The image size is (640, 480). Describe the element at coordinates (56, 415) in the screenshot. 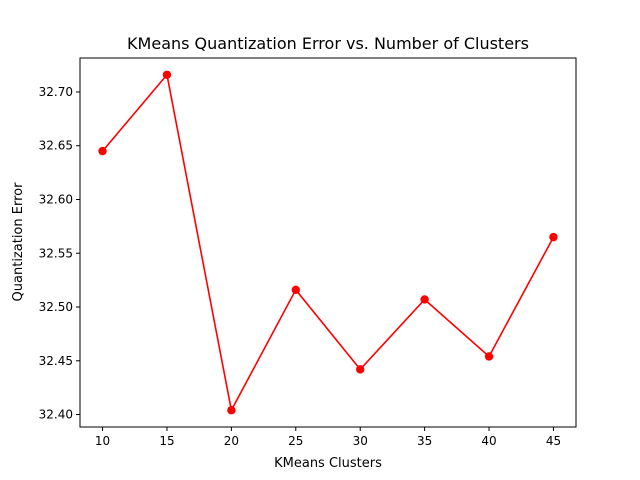

I see `y-tick-label: 32.40` at that location.